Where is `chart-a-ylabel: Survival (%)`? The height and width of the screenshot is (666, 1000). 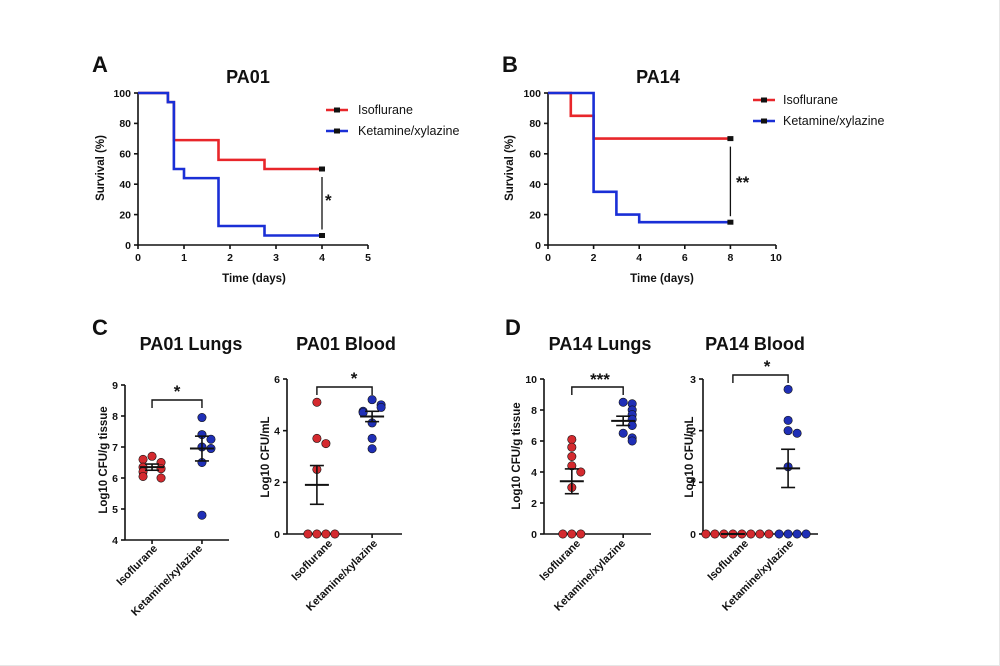 chart-a-ylabel: Survival (%) is located at coordinates (101, 168).